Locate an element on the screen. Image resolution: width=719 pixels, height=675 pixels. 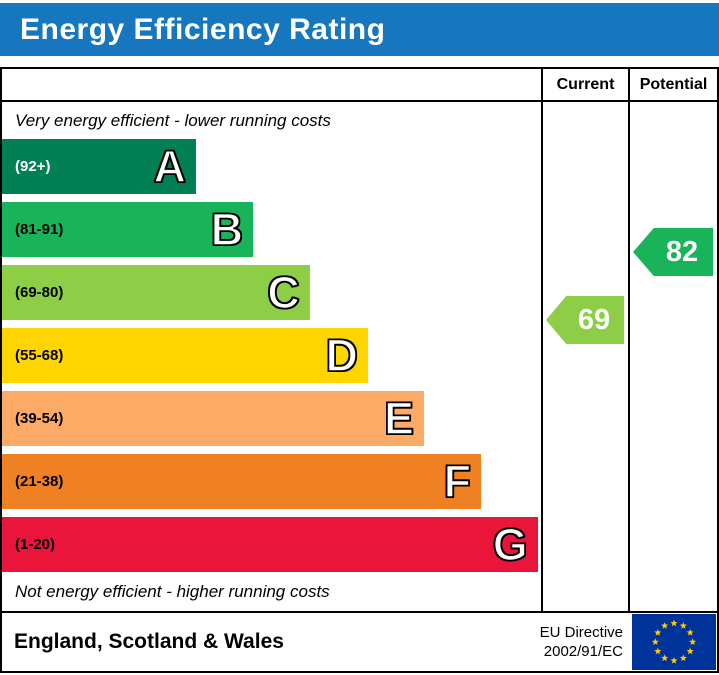
band-row: (55-68) D is located at coordinates (271, 355).